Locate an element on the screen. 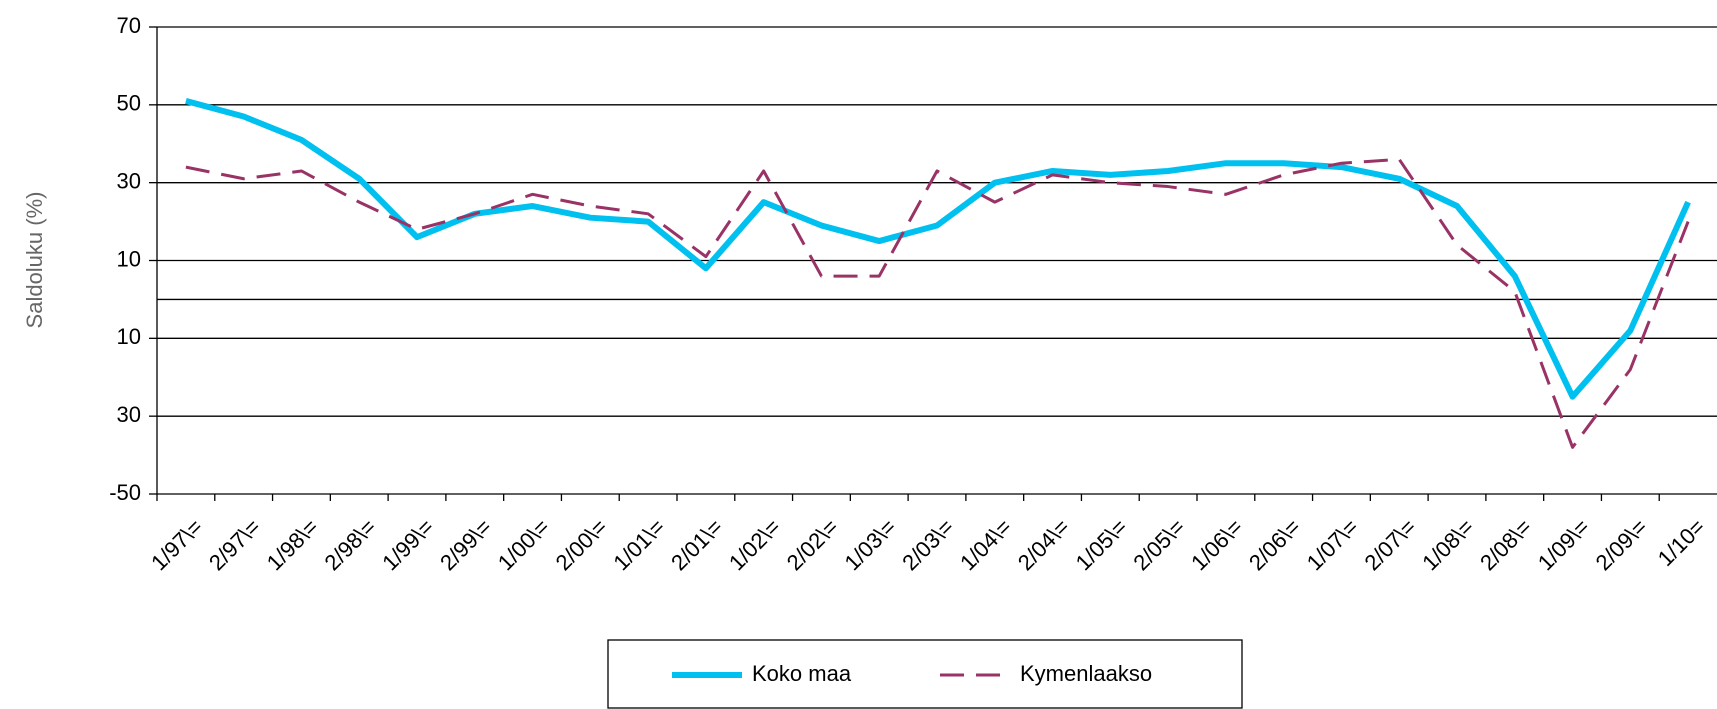  x-tick-label: 1/99\= is located at coordinates (407, 544).